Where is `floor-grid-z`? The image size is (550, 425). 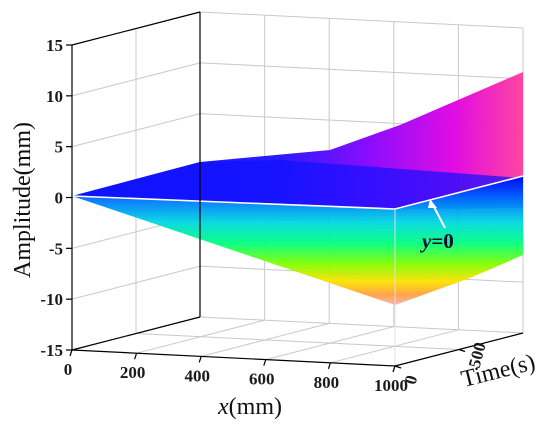 floor-grid-z is located at coordinates (297, 341).